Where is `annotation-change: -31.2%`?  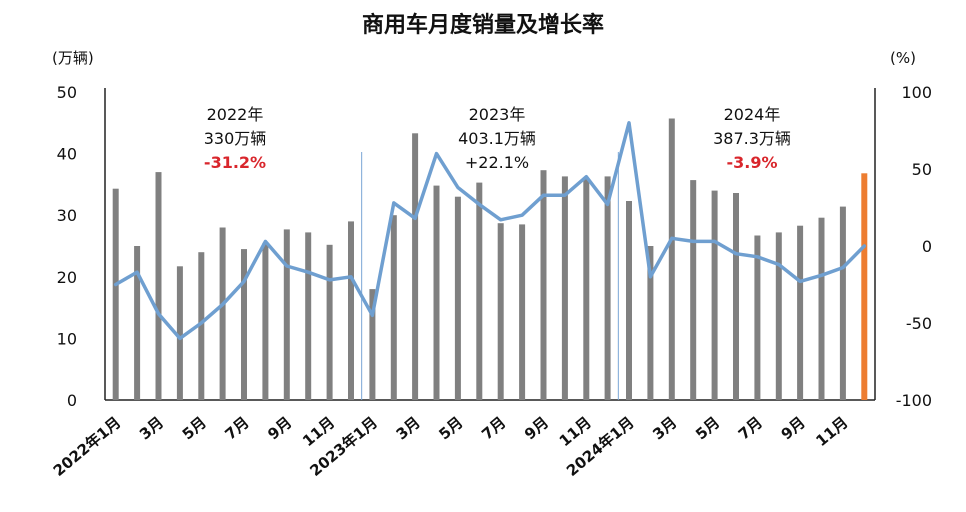
annotation-change: -31.2% is located at coordinates (235, 162).